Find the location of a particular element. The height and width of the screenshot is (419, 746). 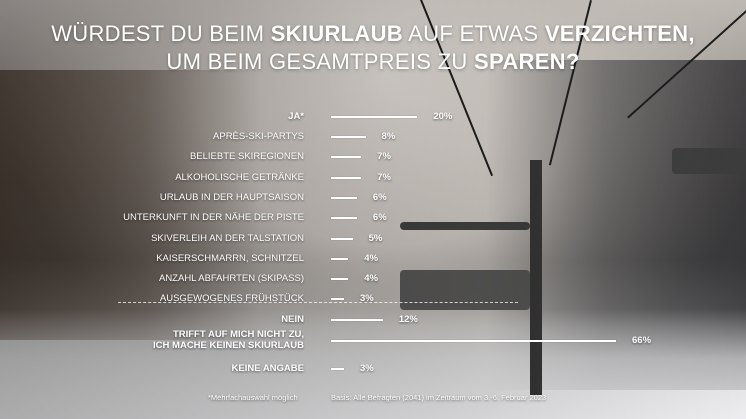

title-line-2: UM BEIM GESAMTPREIS ZU SPAREN? is located at coordinates (373, 62).